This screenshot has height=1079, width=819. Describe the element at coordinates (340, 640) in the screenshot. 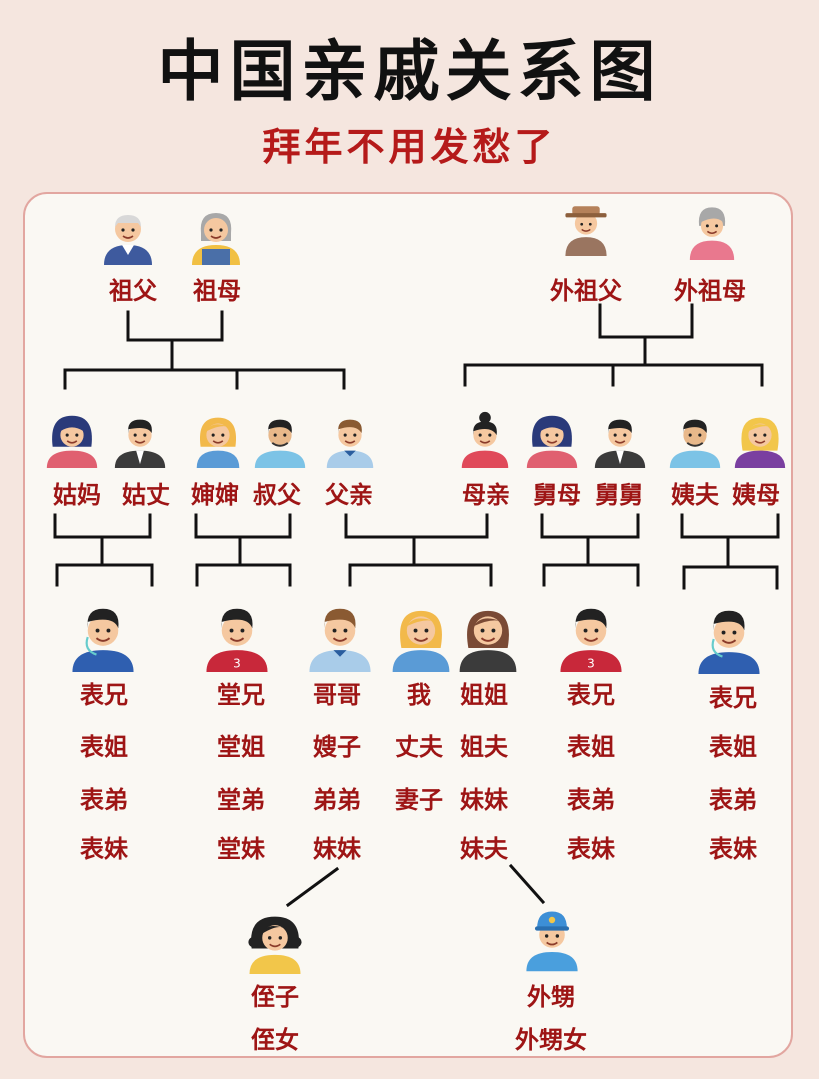

I see `brother-avatar` at that location.